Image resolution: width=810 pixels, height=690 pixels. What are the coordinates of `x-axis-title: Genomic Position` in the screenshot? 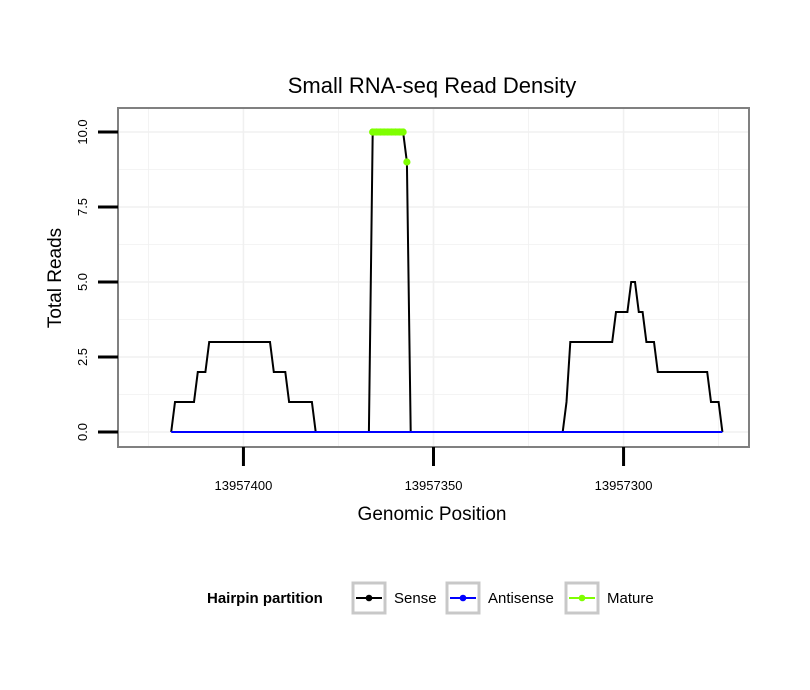 It's located at (432, 514).